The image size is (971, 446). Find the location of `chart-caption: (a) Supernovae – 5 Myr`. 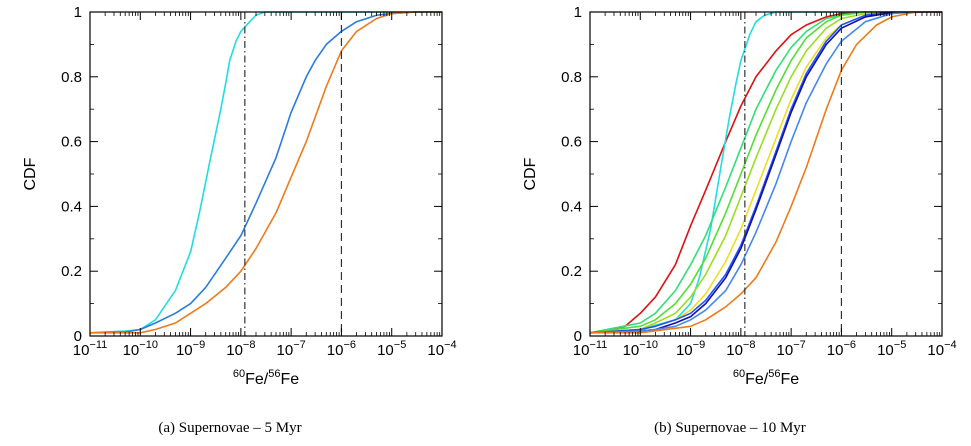

chart-caption: (a) Supernovae – 5 Myr is located at coordinates (229, 428).